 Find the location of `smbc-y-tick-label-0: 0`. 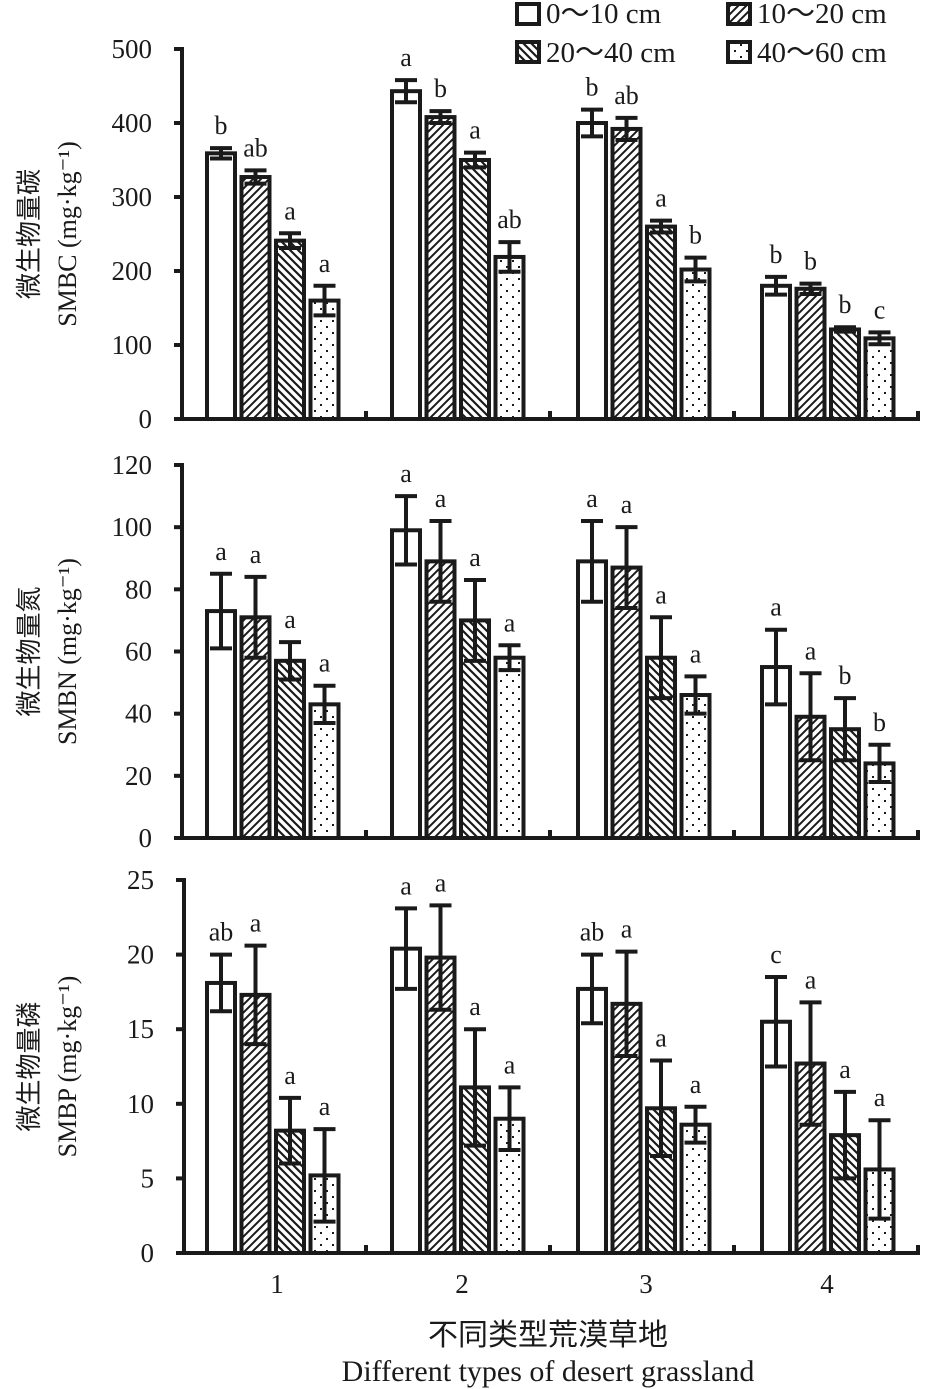

smbc-y-tick-label-0: 0 is located at coordinates (146, 419).